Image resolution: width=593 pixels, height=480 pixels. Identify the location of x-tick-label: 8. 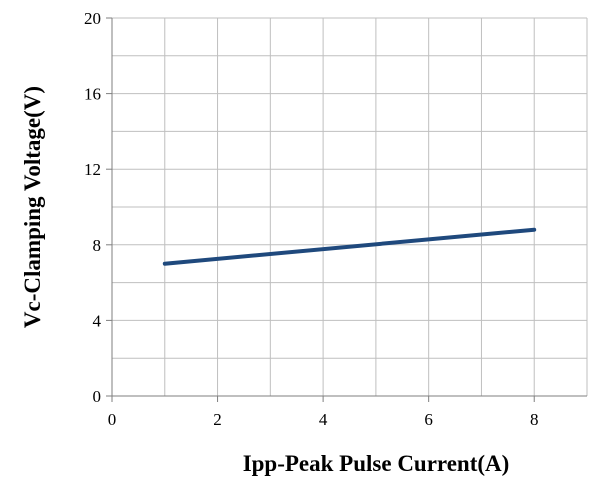
(534, 419).